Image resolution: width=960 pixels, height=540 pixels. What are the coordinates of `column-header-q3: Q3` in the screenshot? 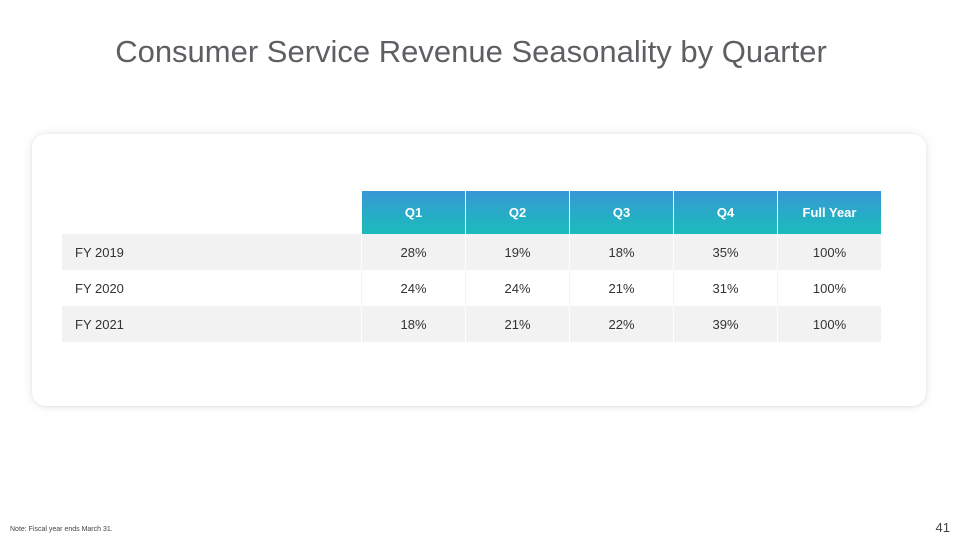 It's located at (621, 212).